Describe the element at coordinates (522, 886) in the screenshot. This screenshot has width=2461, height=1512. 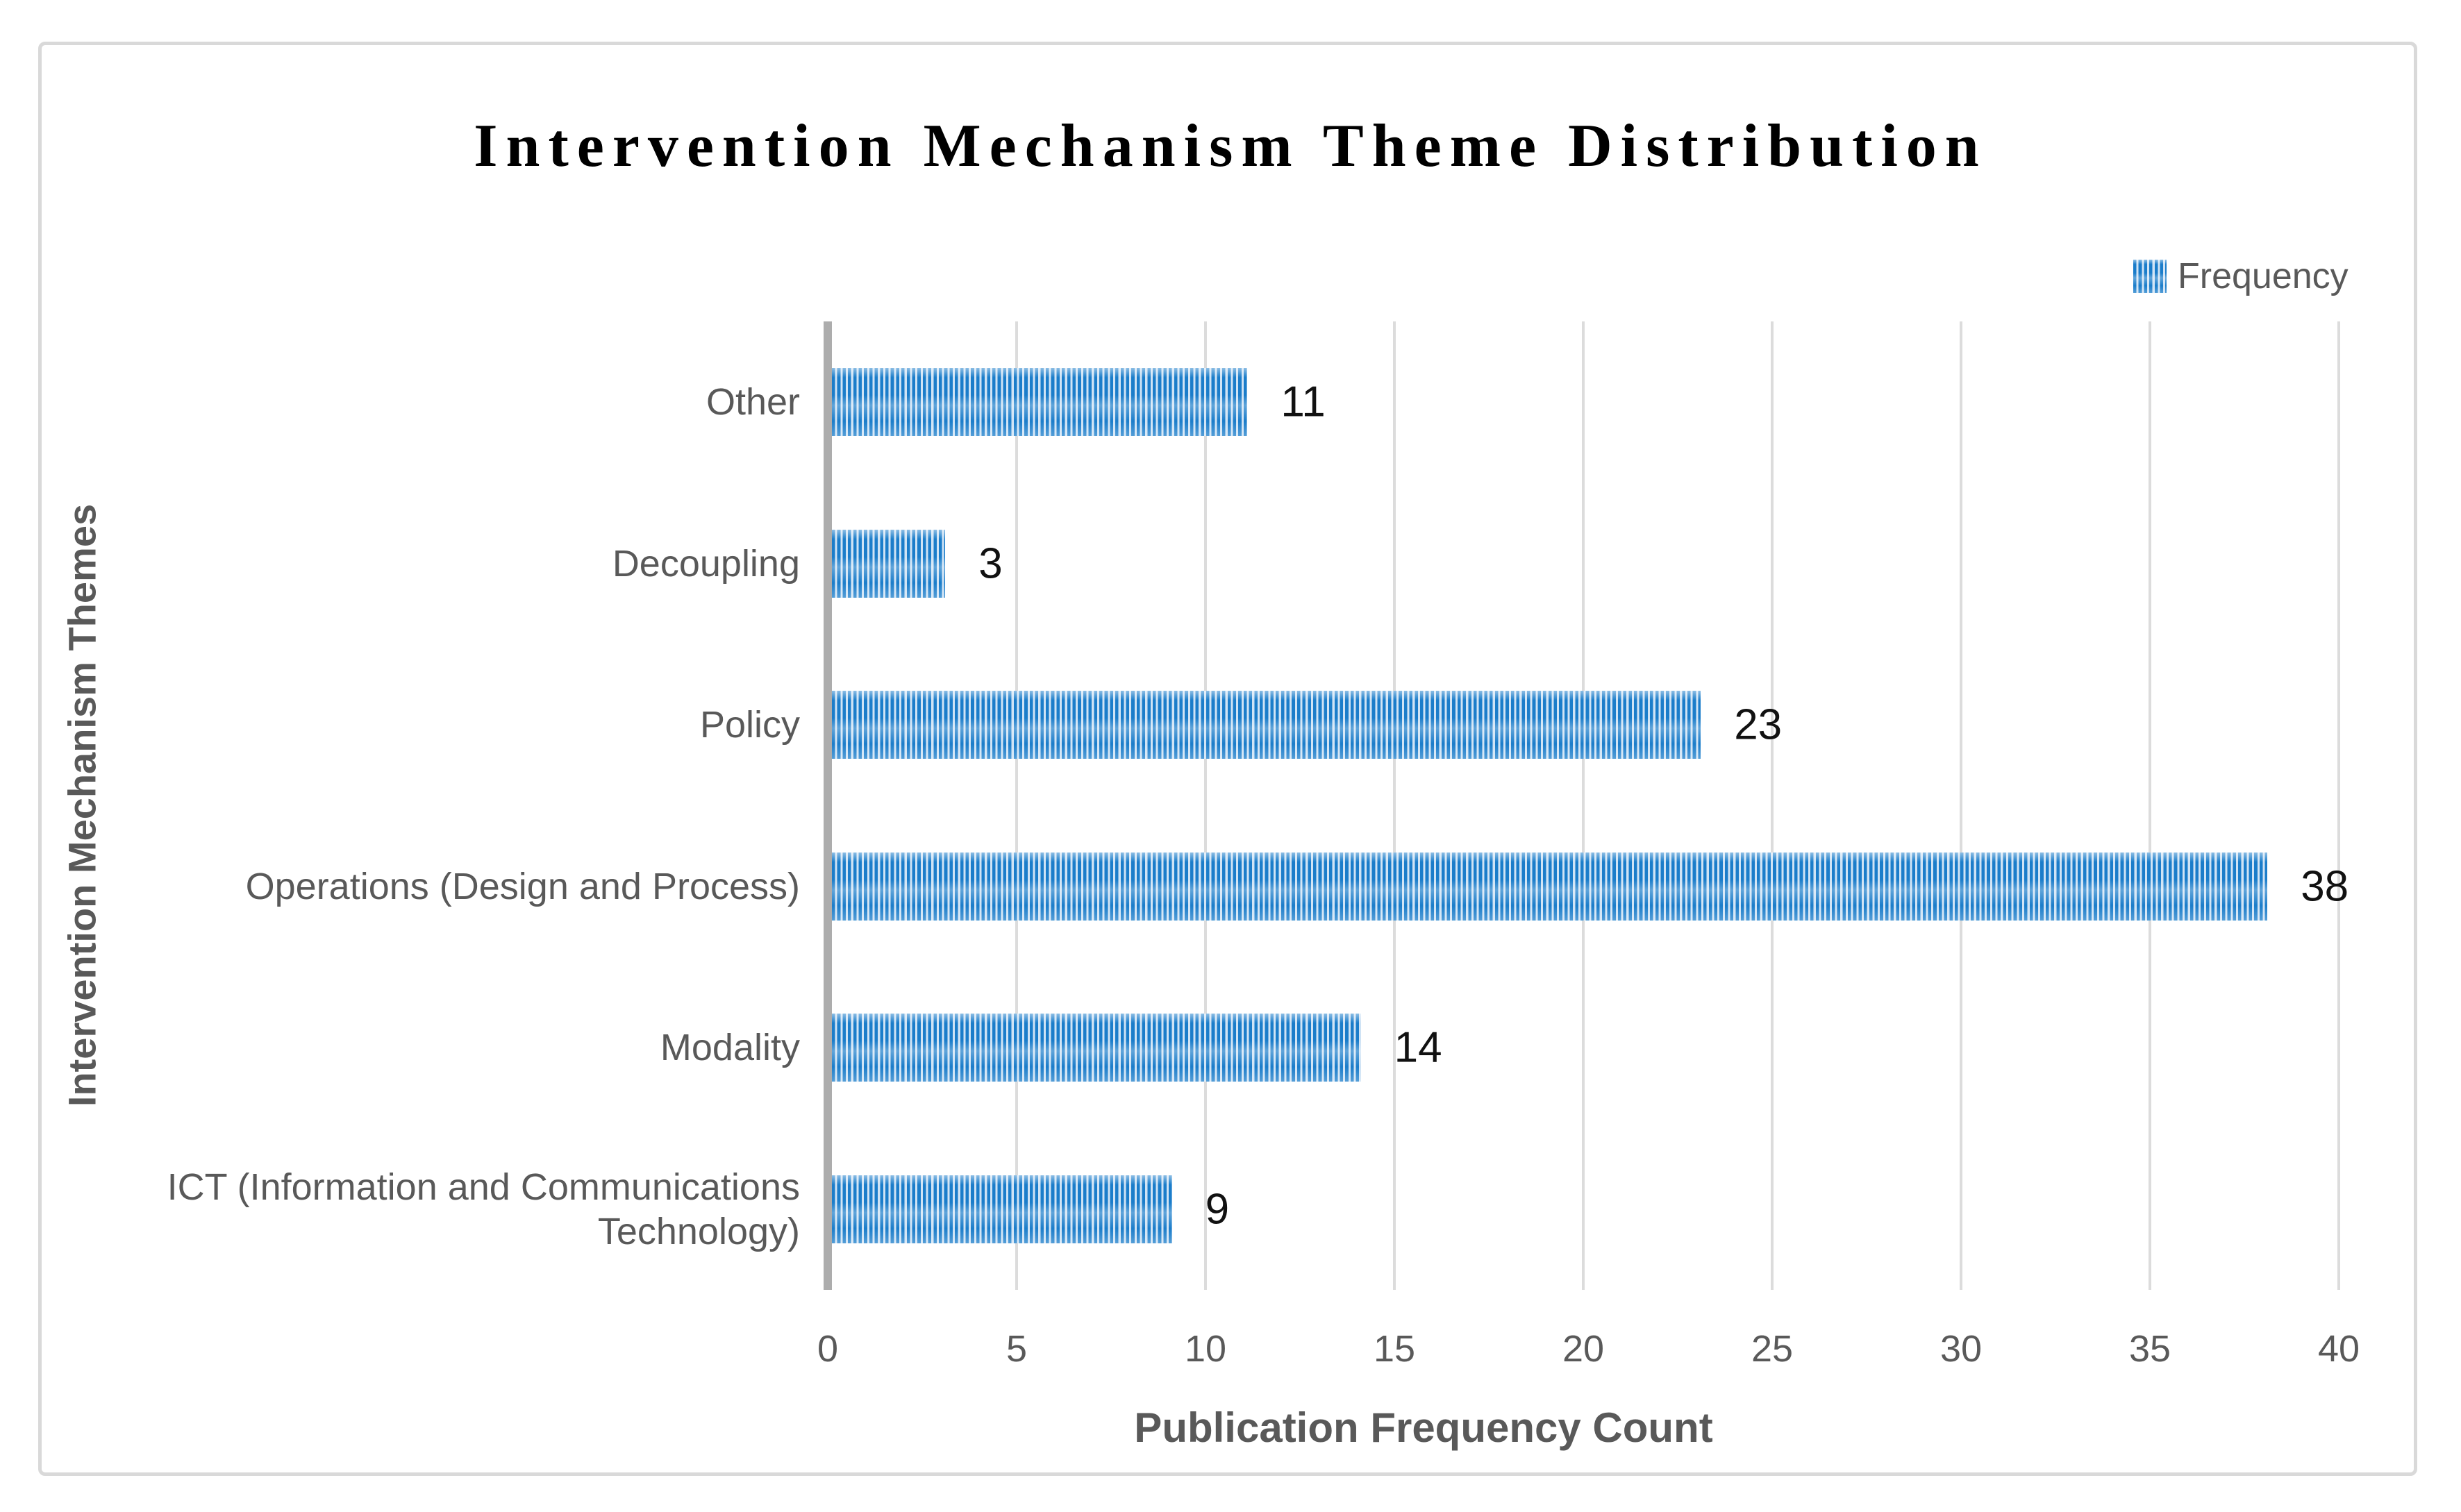
I see `category-label: Operations (Design and Process)` at that location.